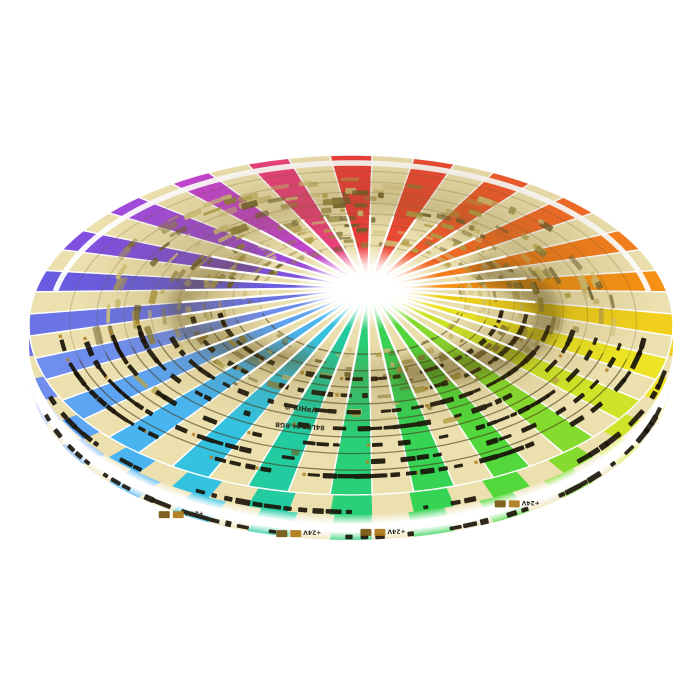 This screenshot has height=700, width=700. Describe the element at coordinates (305, 409) in the screenshot. I see `brand-text: XiHeA` at that location.